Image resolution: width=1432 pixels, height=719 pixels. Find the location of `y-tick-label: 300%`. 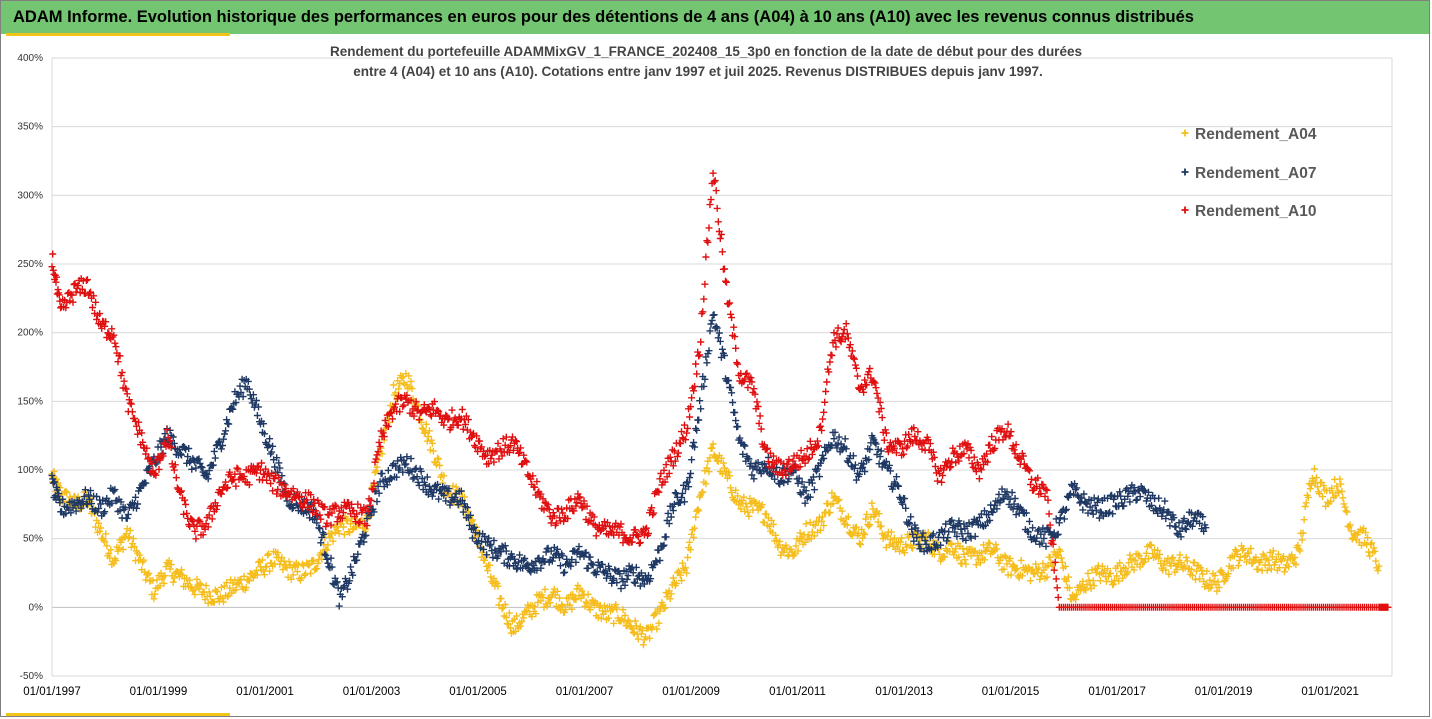

y-tick-label: 300% is located at coordinates (30, 195).